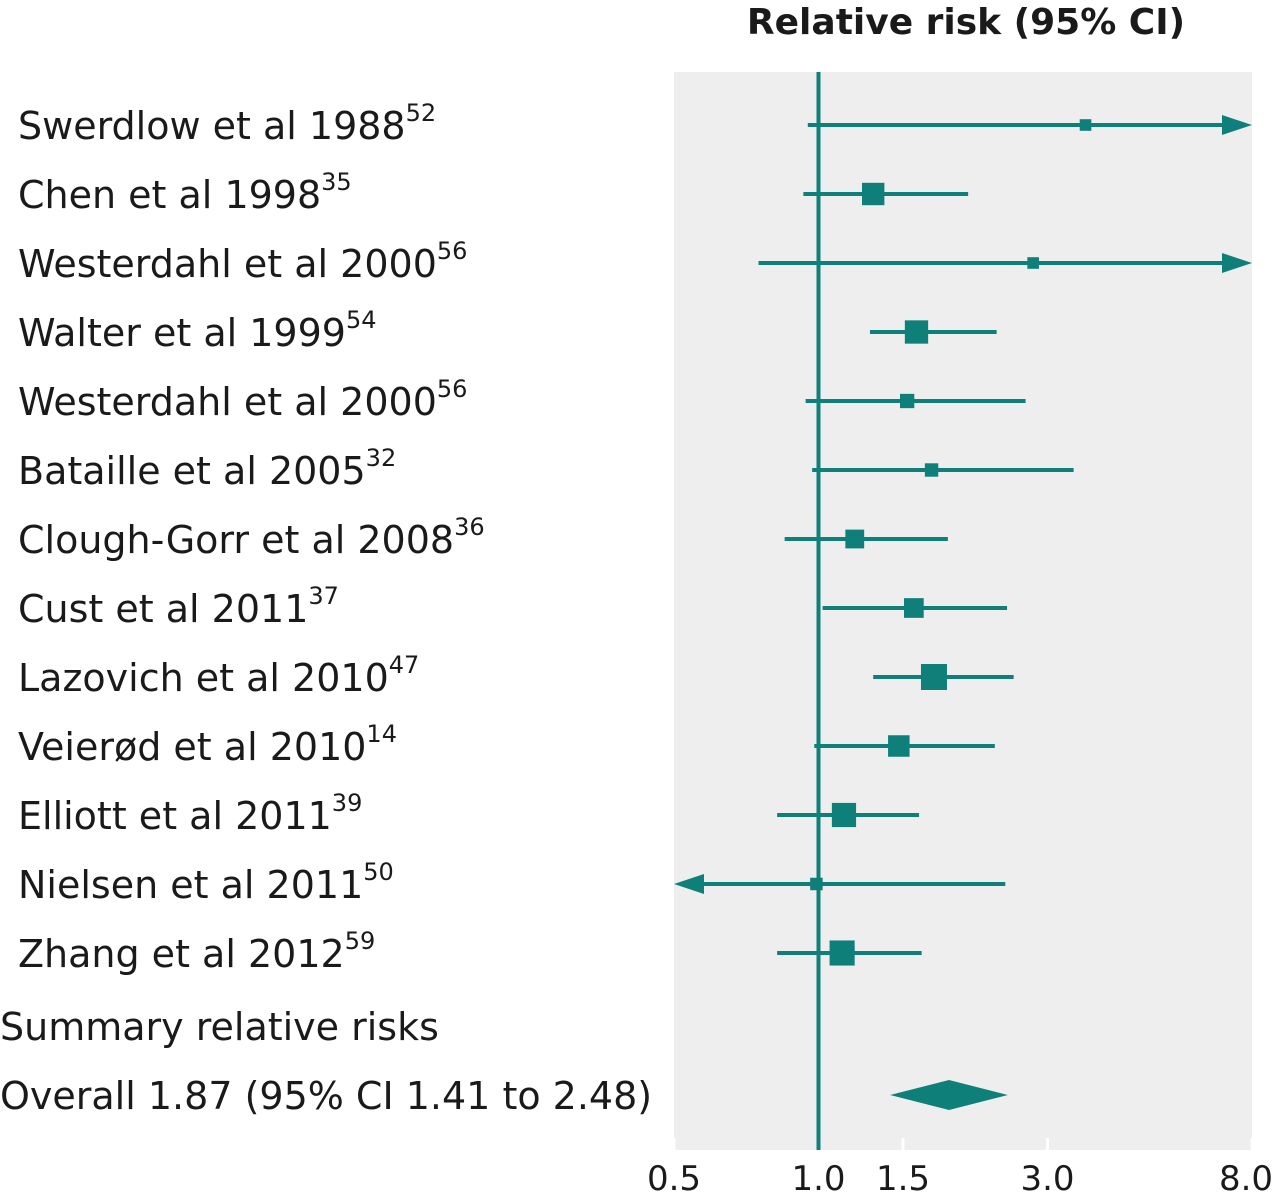 This screenshot has width=1280, height=1197. What do you see at coordinates (421, 113) in the screenshot?
I see `reference-superscript: 52` at bounding box center [421, 113].